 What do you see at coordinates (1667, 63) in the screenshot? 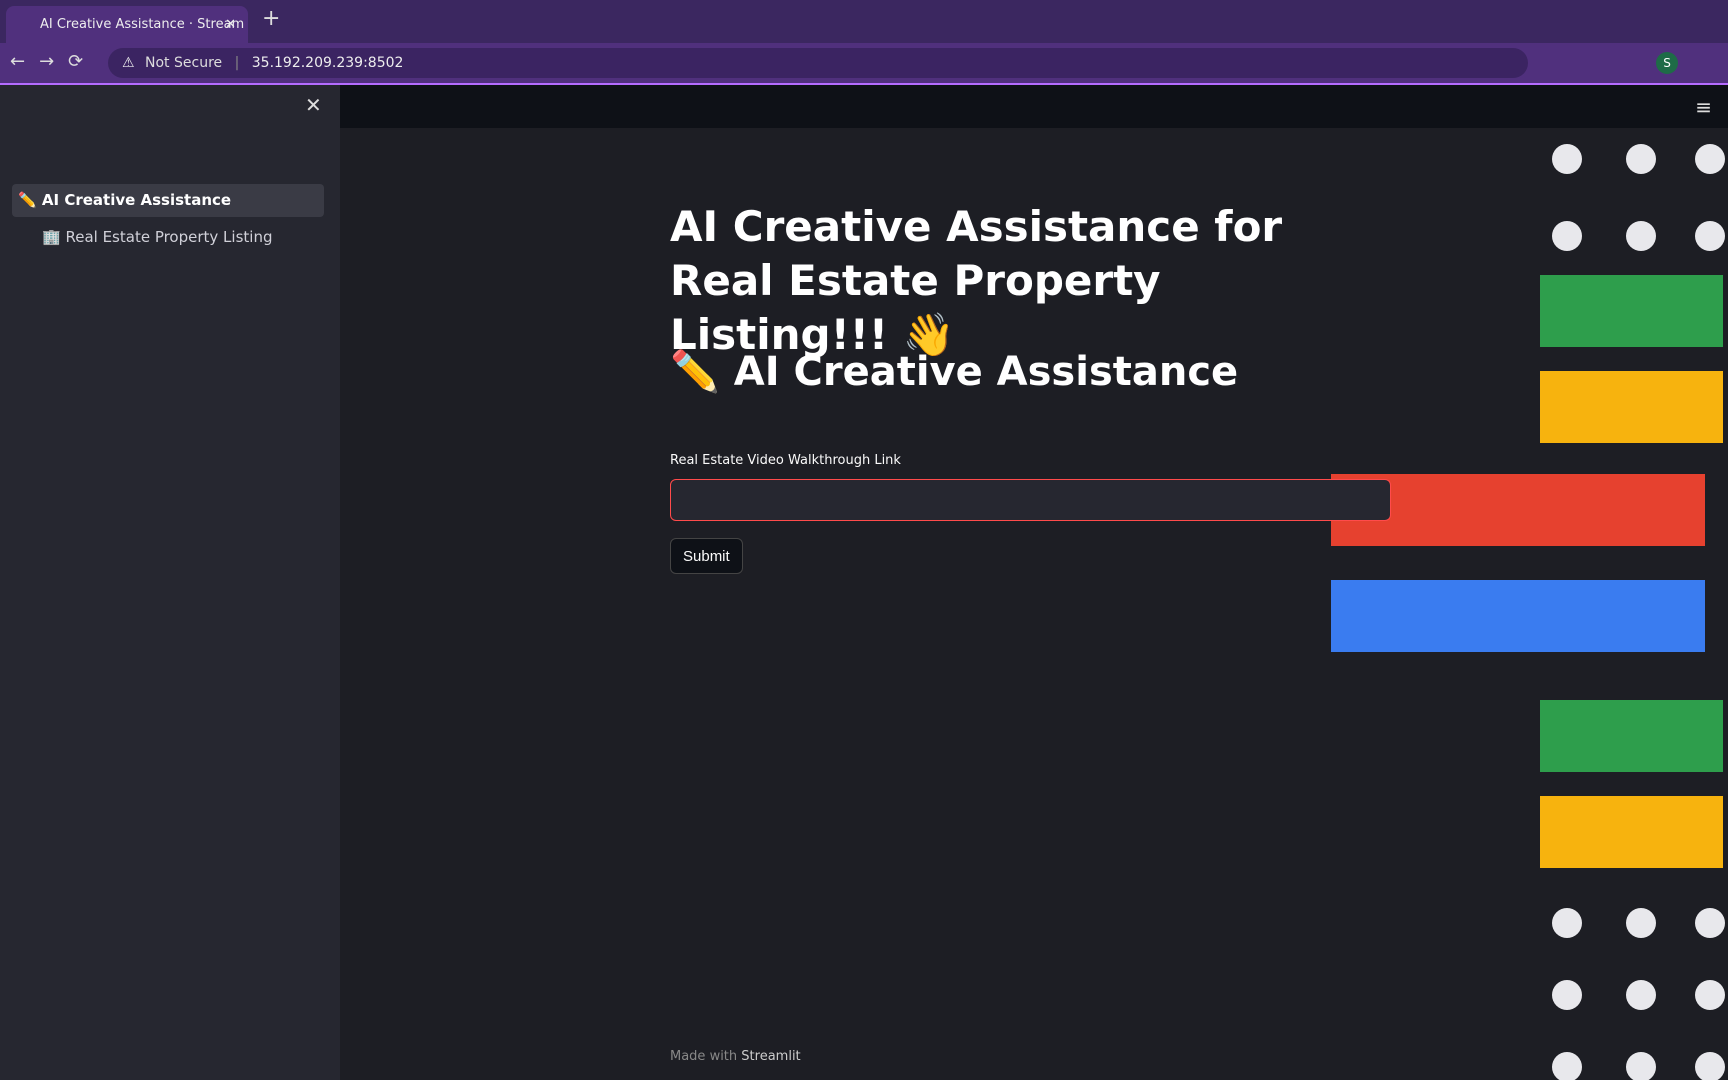
I see `profile-avatar: S` at bounding box center [1667, 63].